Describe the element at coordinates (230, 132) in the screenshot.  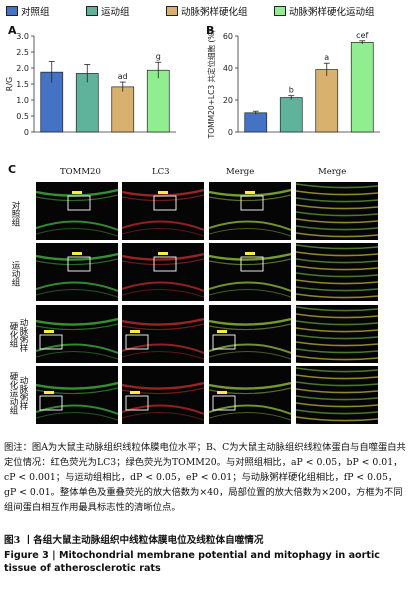
I see `y-tick-label: 0` at that location.